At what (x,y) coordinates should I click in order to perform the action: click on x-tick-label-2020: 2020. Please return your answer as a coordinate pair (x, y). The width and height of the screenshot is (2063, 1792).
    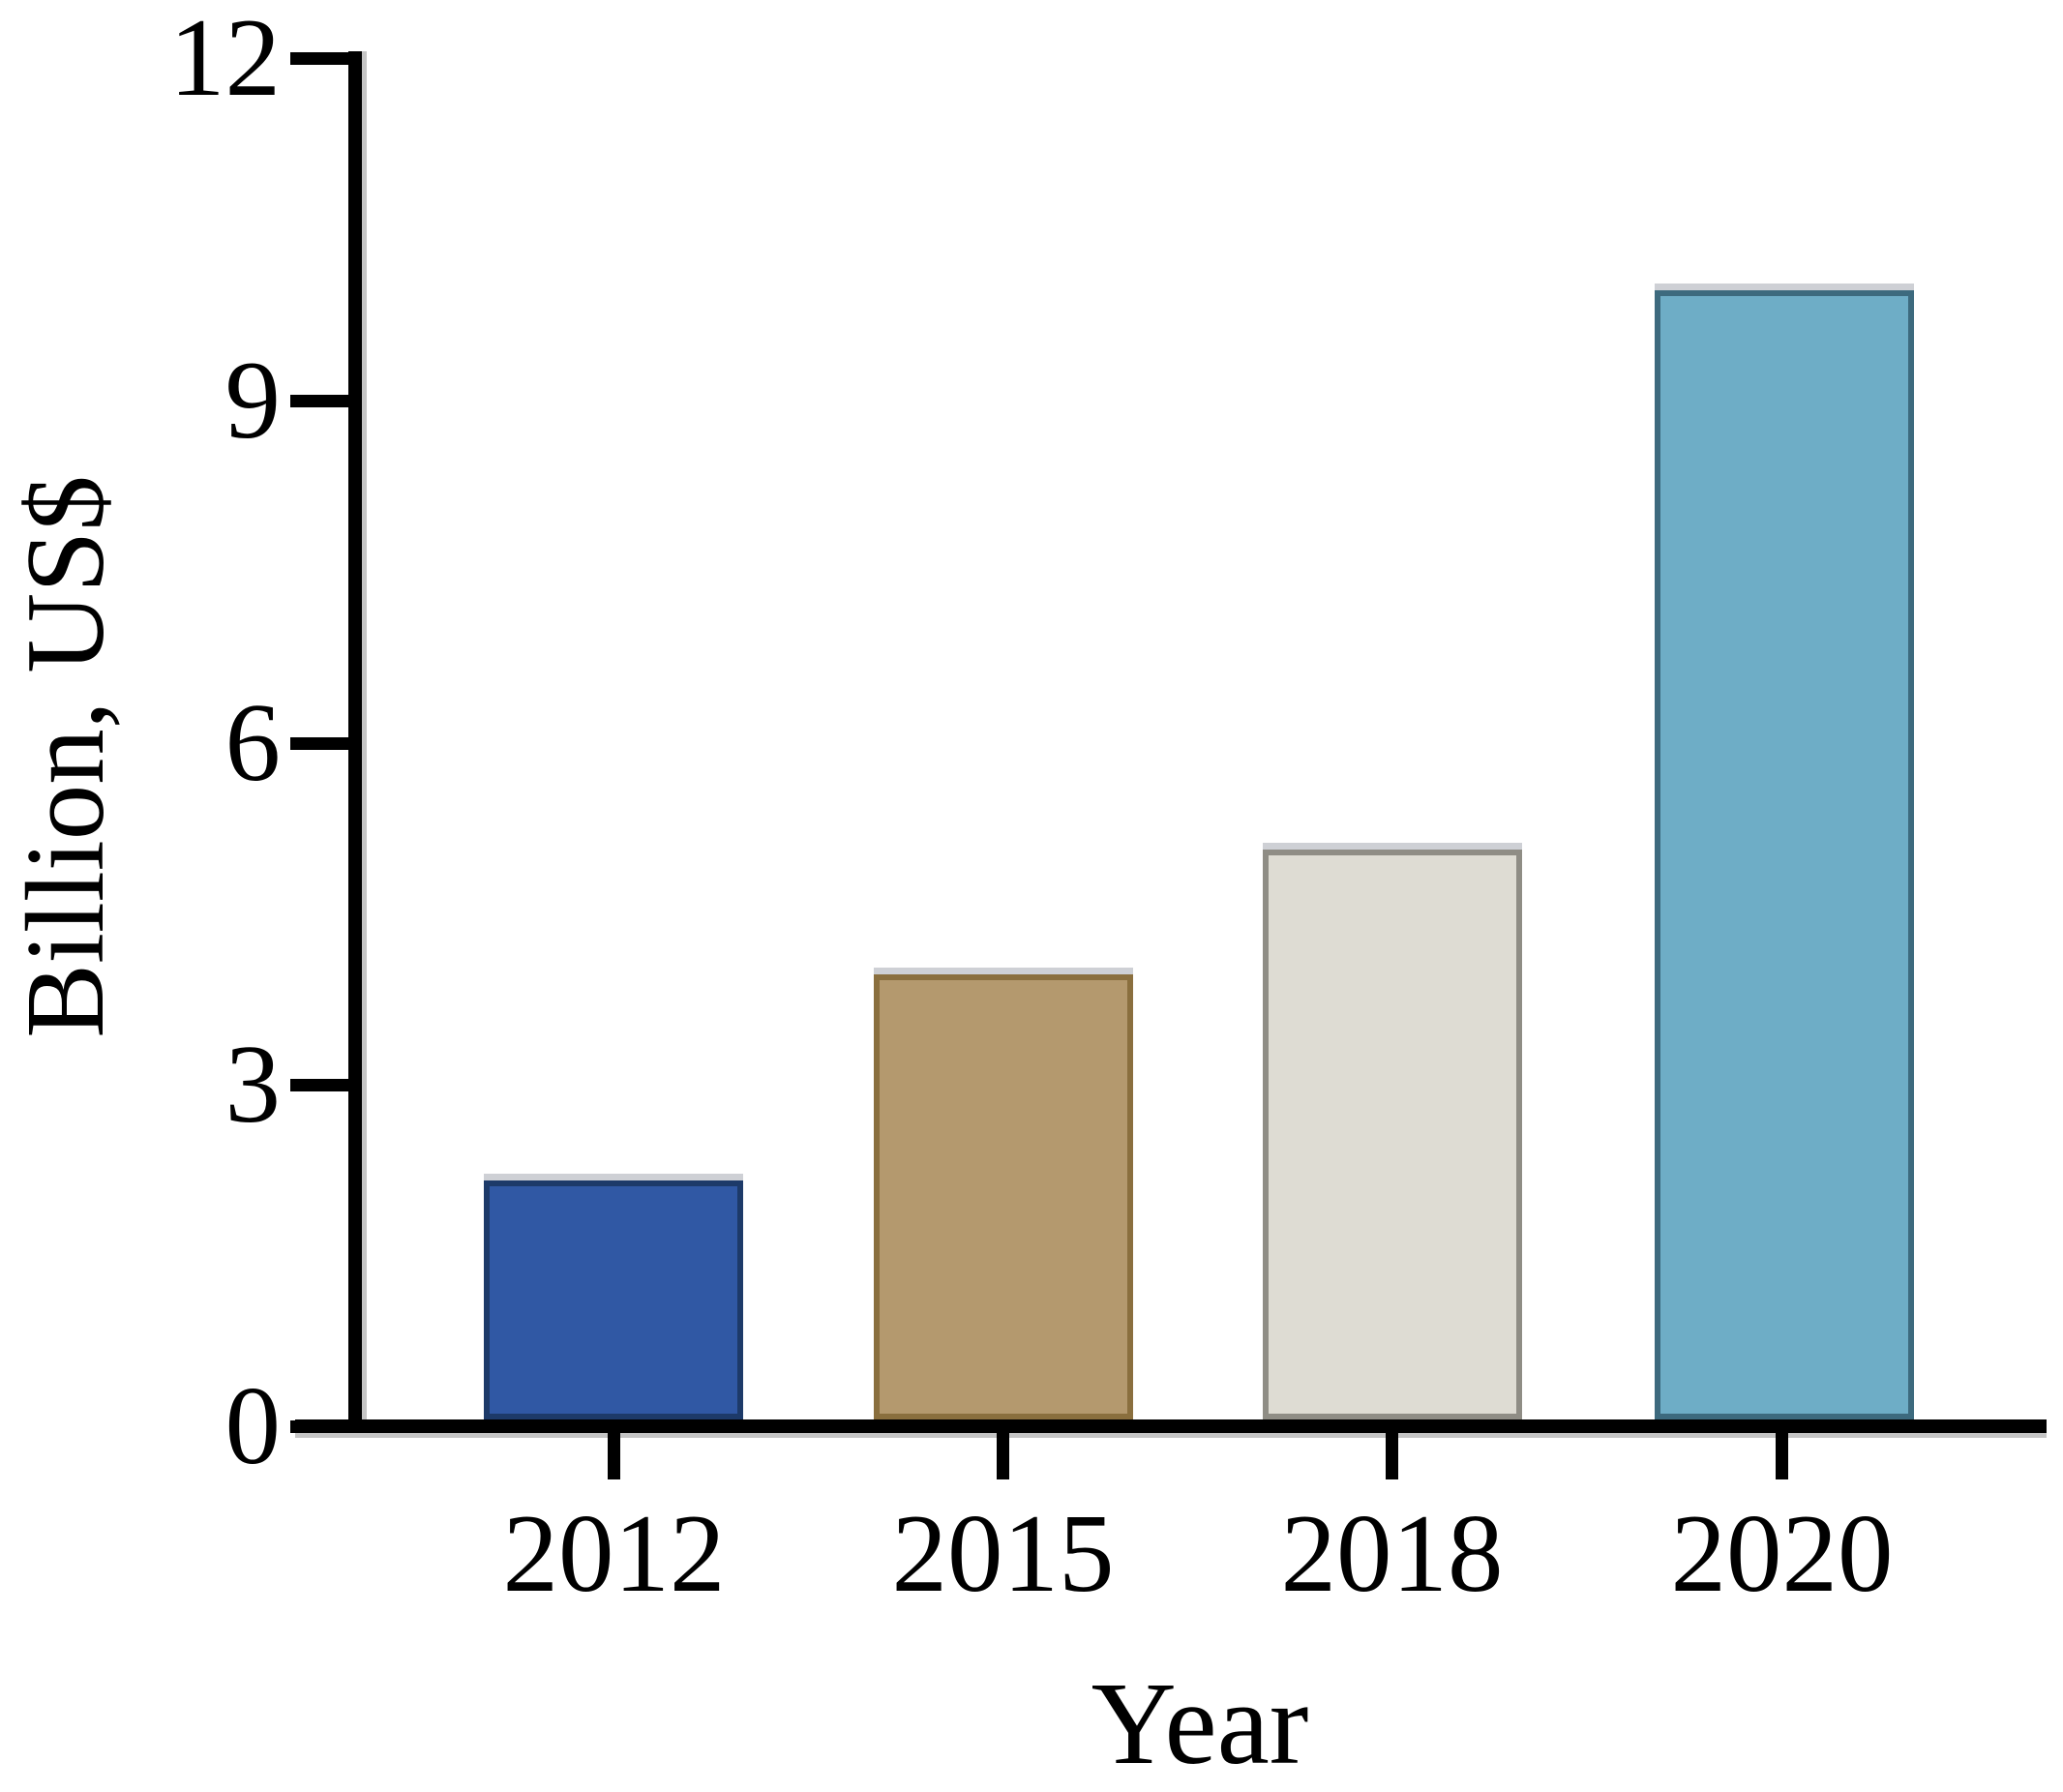
    Looking at the image, I should click on (1782, 1553).